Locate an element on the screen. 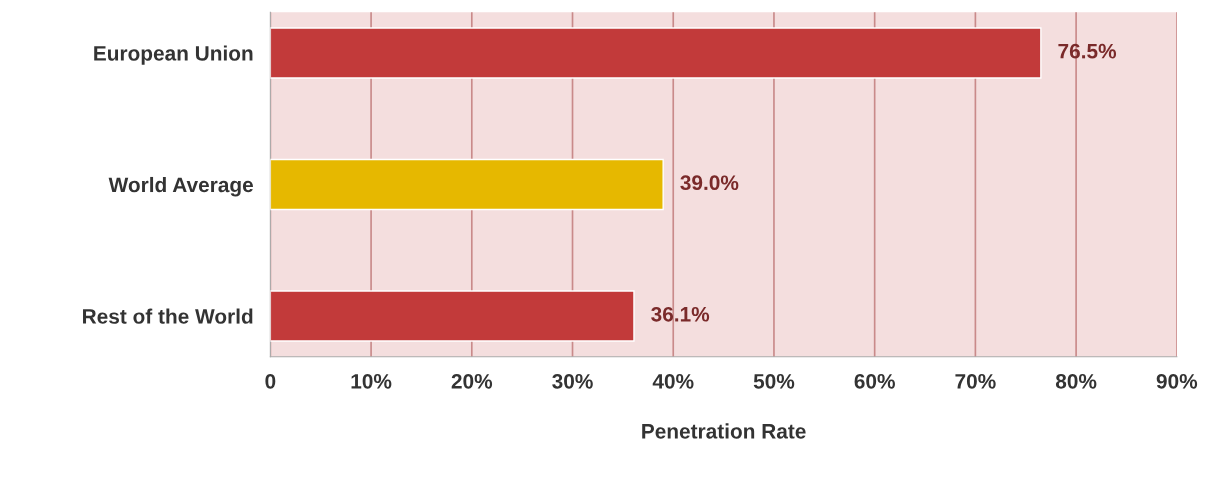 The image size is (1207, 492). x-tick-label: 20% is located at coordinates (472, 381).